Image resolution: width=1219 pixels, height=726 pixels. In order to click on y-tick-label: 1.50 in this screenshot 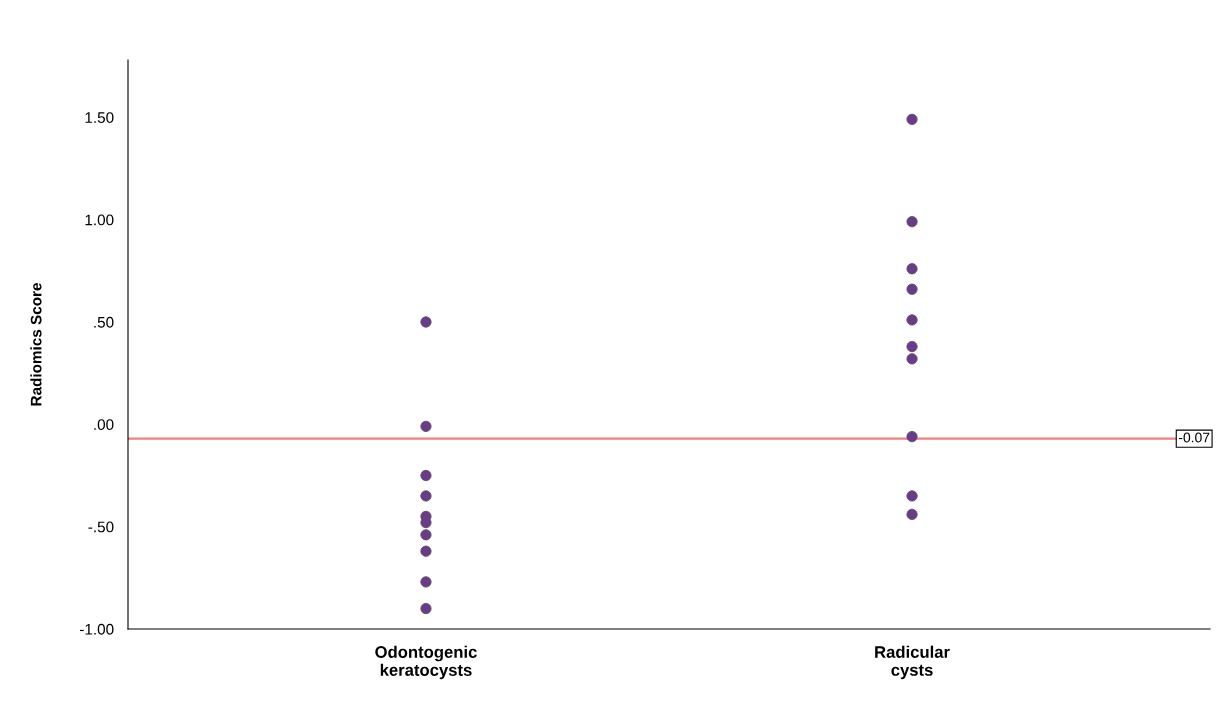, I will do `click(99, 117)`.